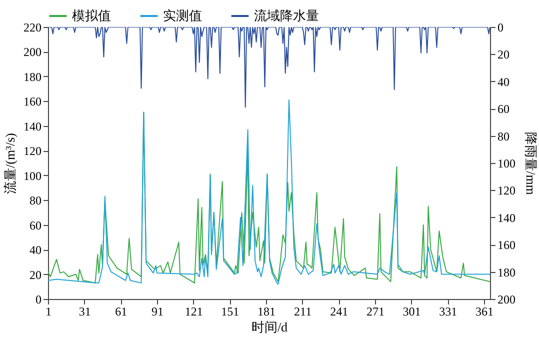 The image size is (539, 340). I want to click on y2-tick-label: 160, so click(507, 245).